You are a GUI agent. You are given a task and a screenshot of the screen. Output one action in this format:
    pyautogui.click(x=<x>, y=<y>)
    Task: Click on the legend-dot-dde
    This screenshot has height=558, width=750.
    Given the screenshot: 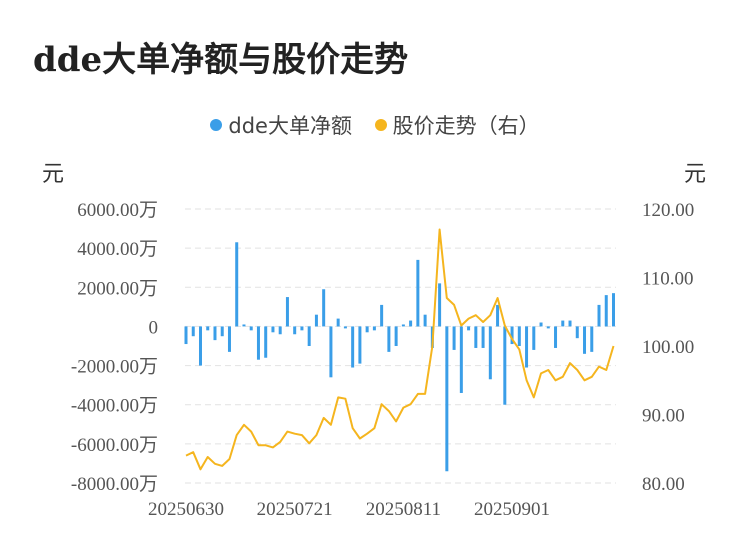 What is the action you would take?
    pyautogui.click(x=216, y=125)
    